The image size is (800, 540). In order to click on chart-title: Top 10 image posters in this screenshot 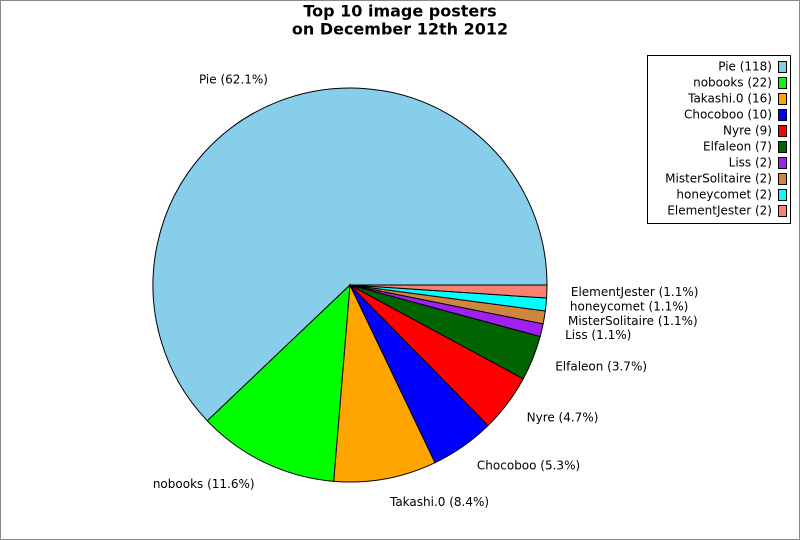, I will do `click(399, 11)`.